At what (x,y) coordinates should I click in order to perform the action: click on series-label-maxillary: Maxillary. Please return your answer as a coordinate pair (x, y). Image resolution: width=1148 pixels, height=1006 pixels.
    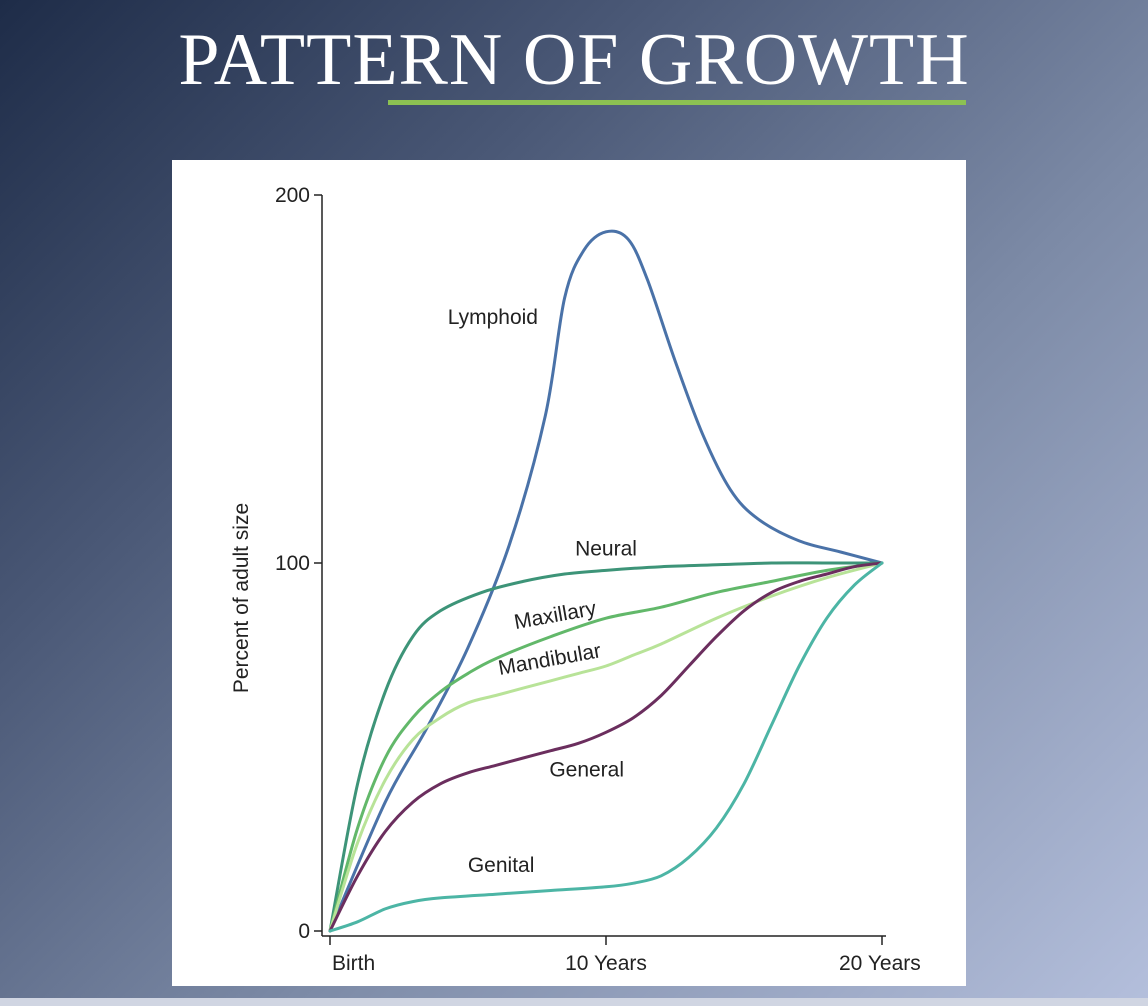
    Looking at the image, I should click on (555, 615).